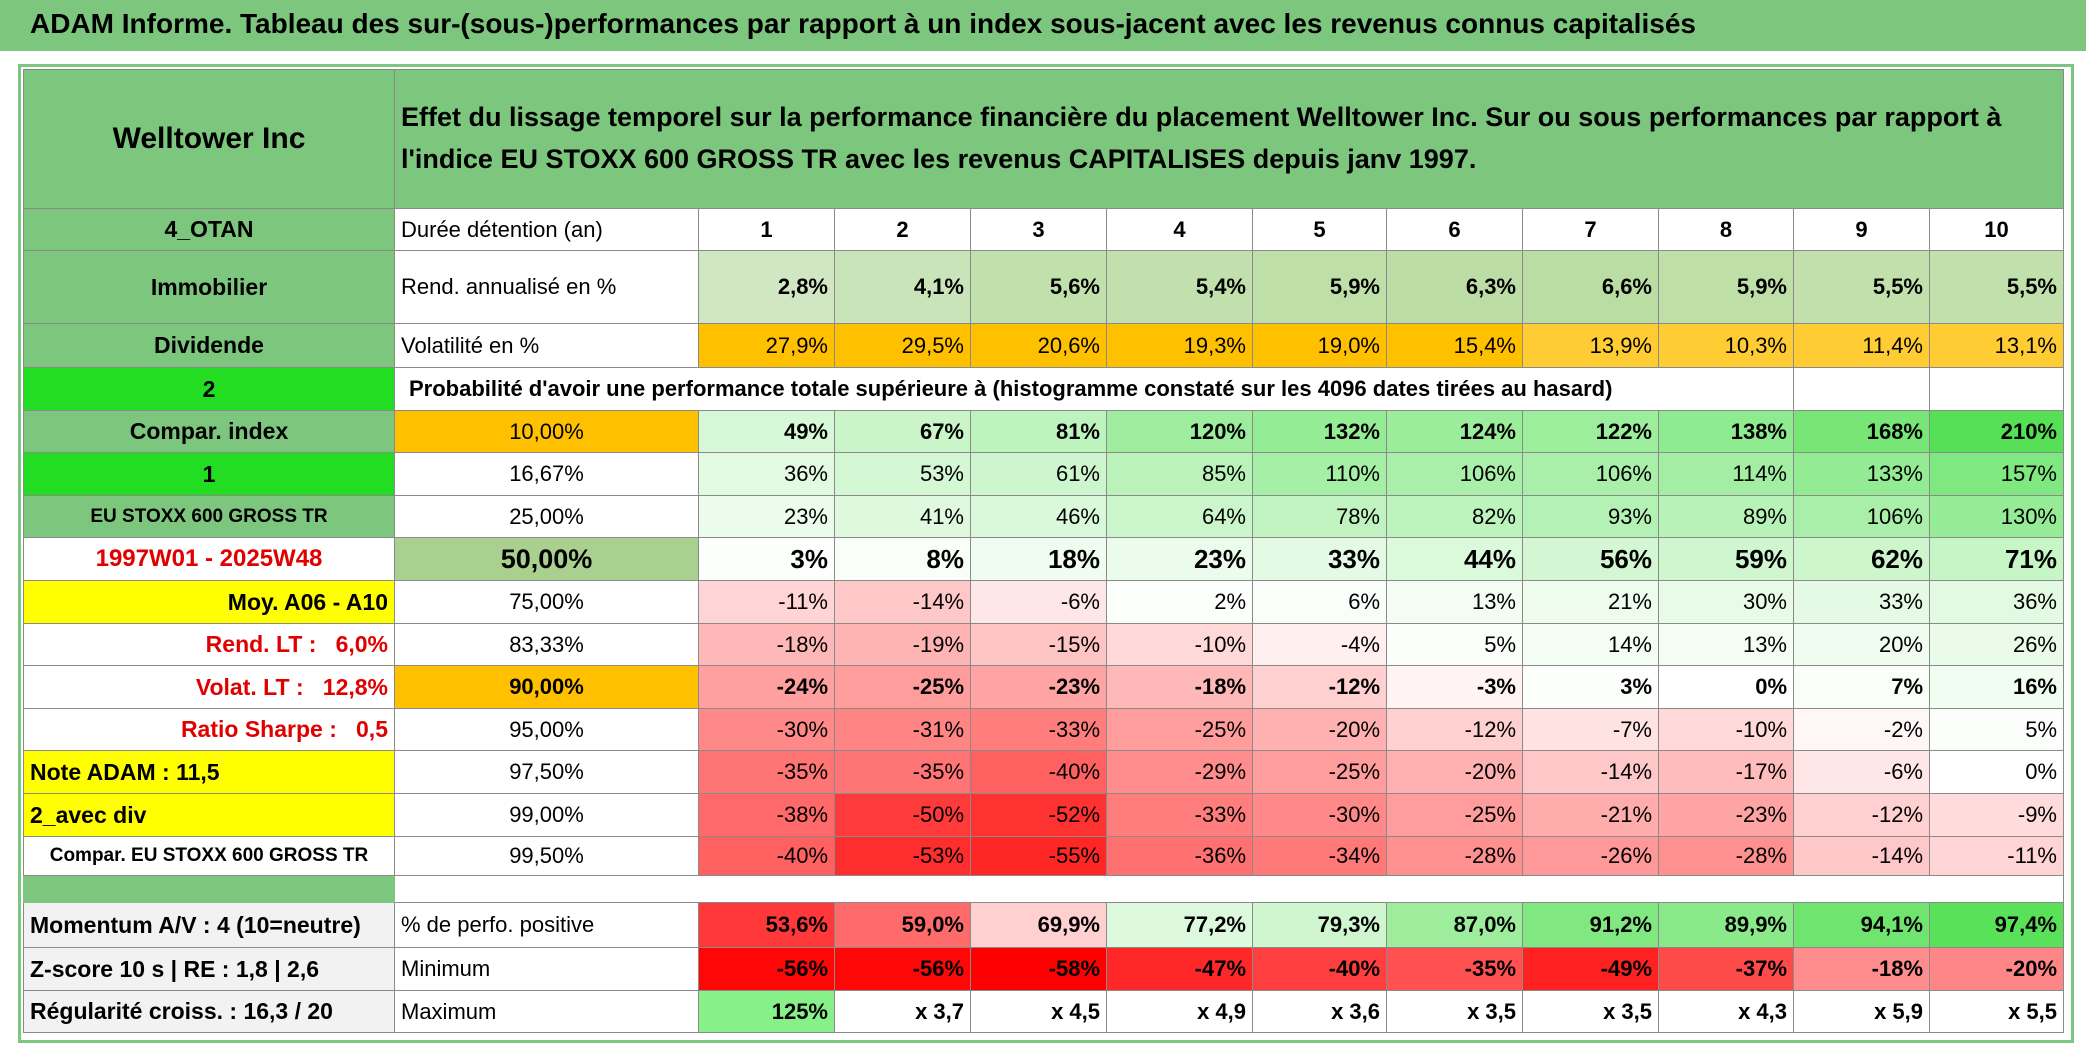  I want to click on cell: 27,9%, so click(766, 345).